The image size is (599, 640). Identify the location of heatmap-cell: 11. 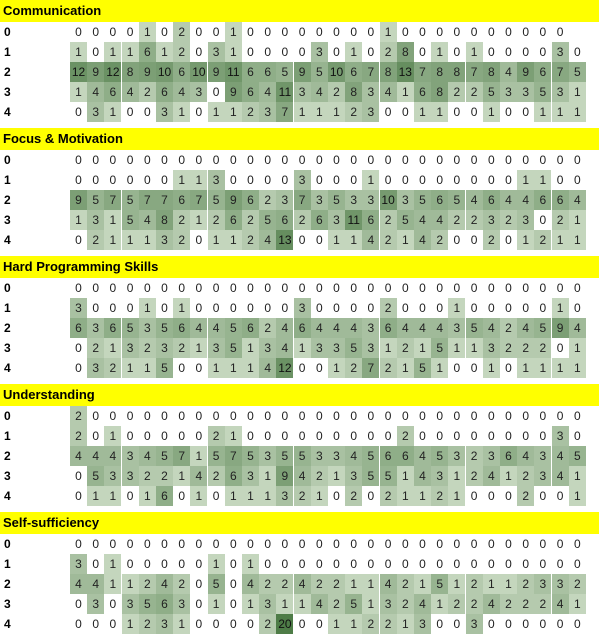
(285, 92).